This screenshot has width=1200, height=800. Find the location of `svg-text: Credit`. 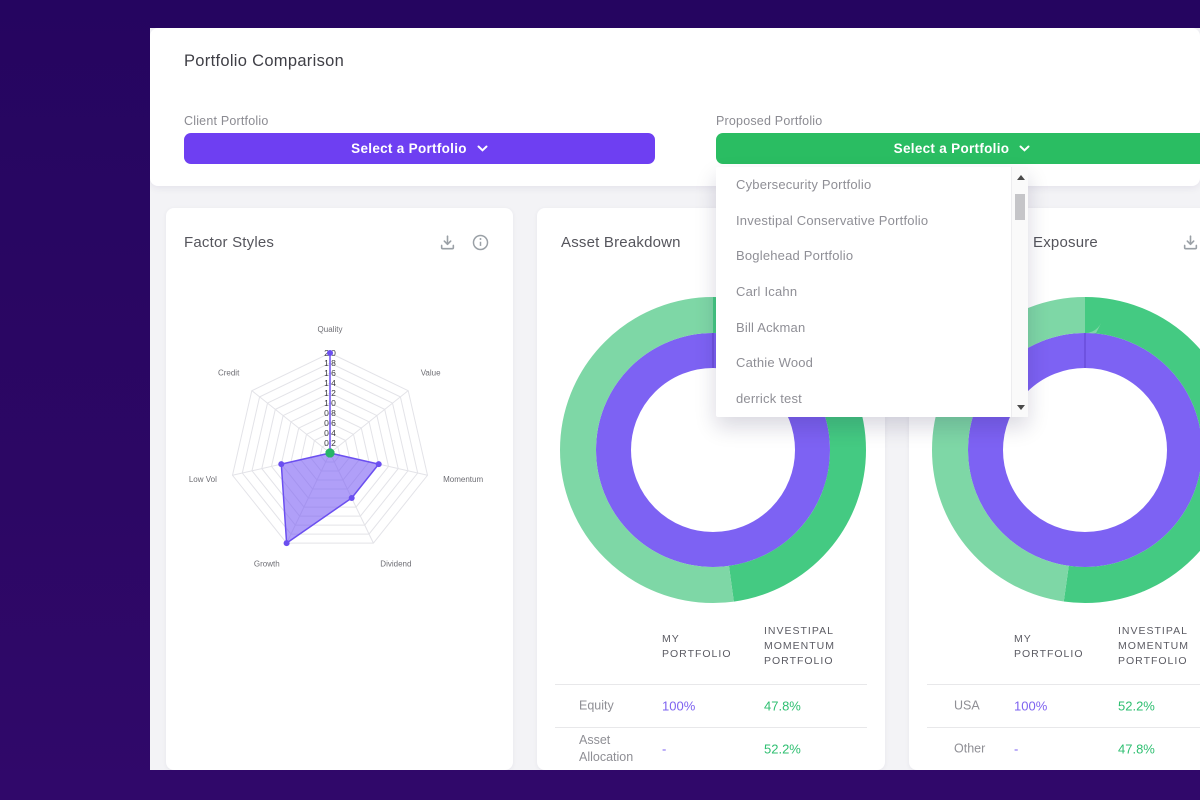

svg-text: Credit is located at coordinates (229, 373).